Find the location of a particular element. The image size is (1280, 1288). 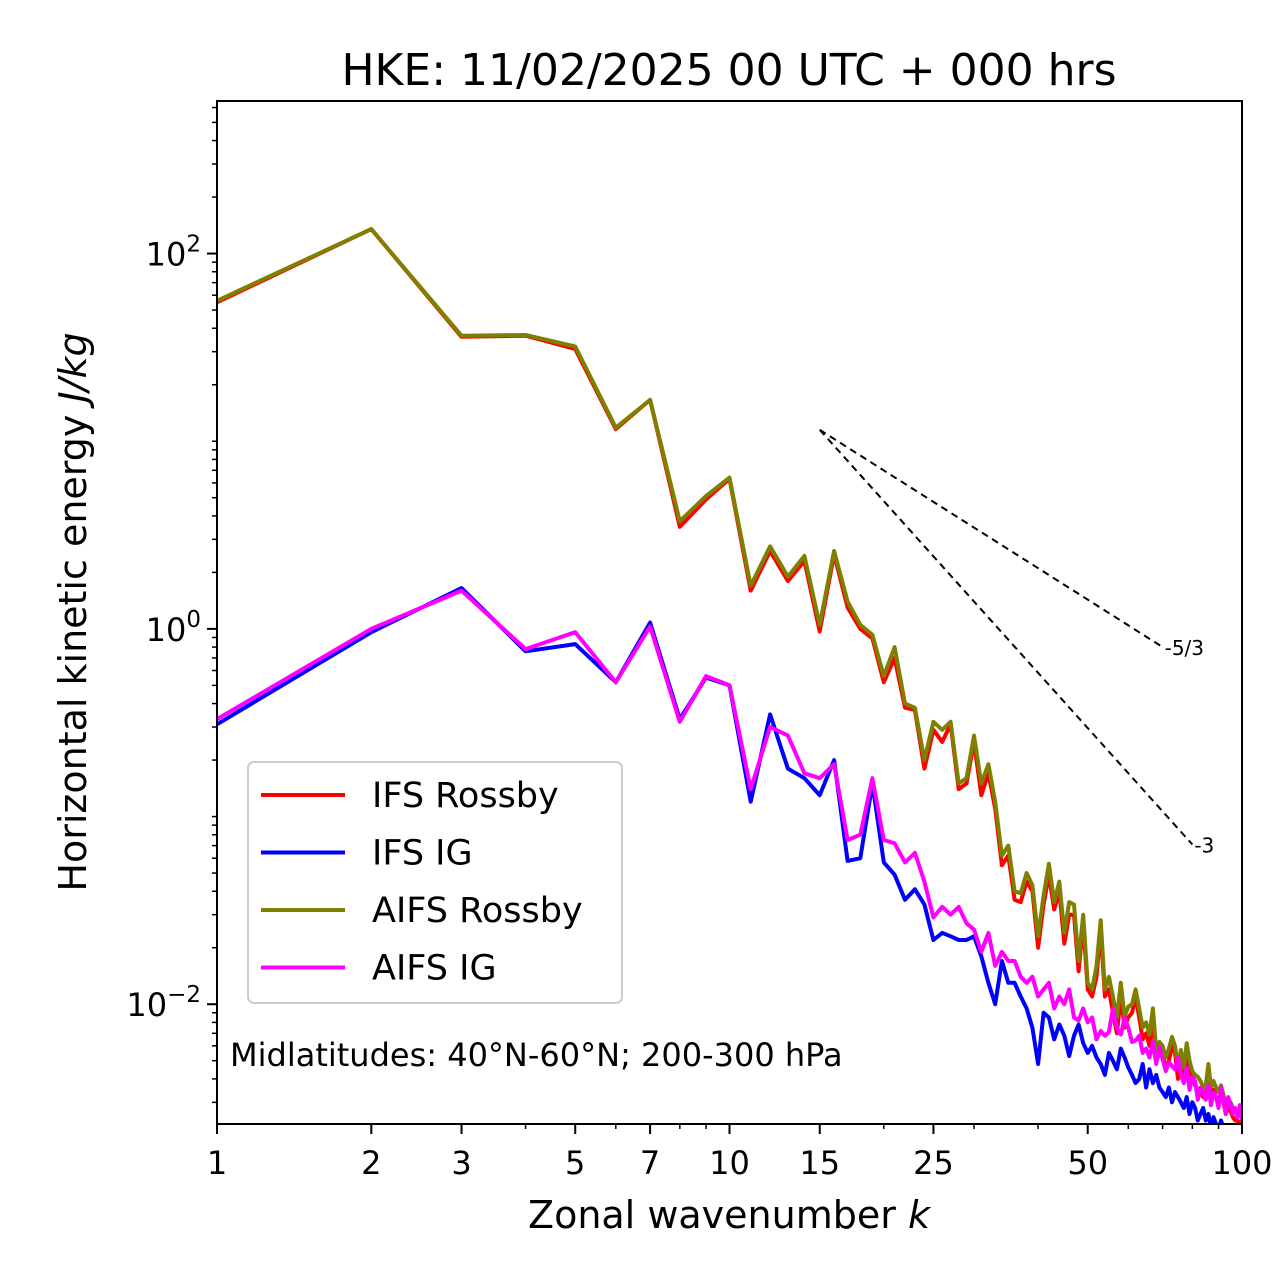

legend-label-ifs-ig: IFS IG is located at coordinates (422, 854).